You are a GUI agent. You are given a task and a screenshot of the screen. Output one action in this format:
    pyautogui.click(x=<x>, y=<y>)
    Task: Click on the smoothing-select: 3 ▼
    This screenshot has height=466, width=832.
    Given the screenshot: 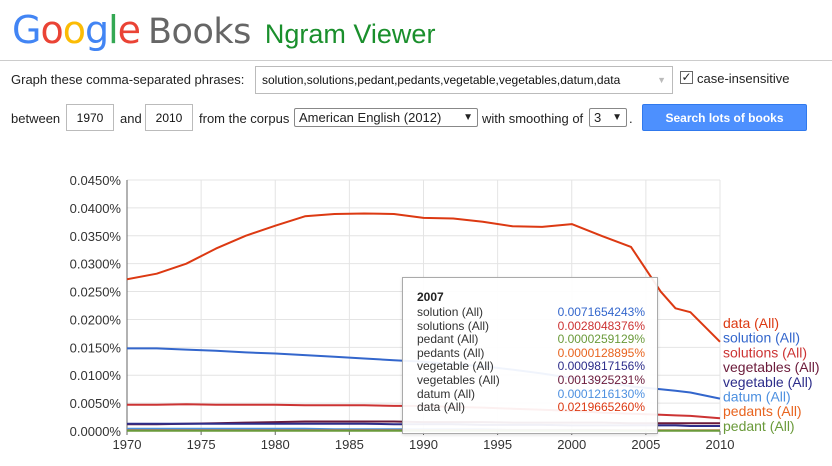 What is the action you would take?
    pyautogui.click(x=608, y=117)
    